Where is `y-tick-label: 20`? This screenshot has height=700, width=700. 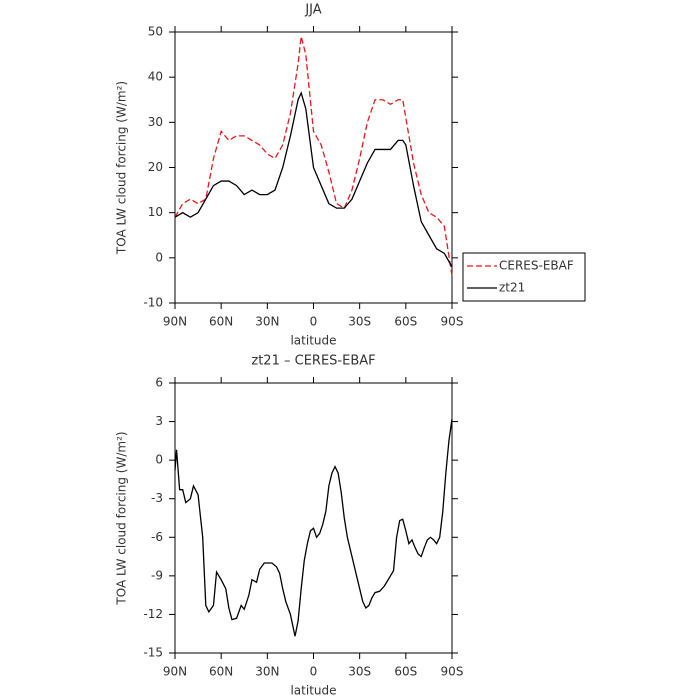
y-tick-label: 20 is located at coordinates (155, 167).